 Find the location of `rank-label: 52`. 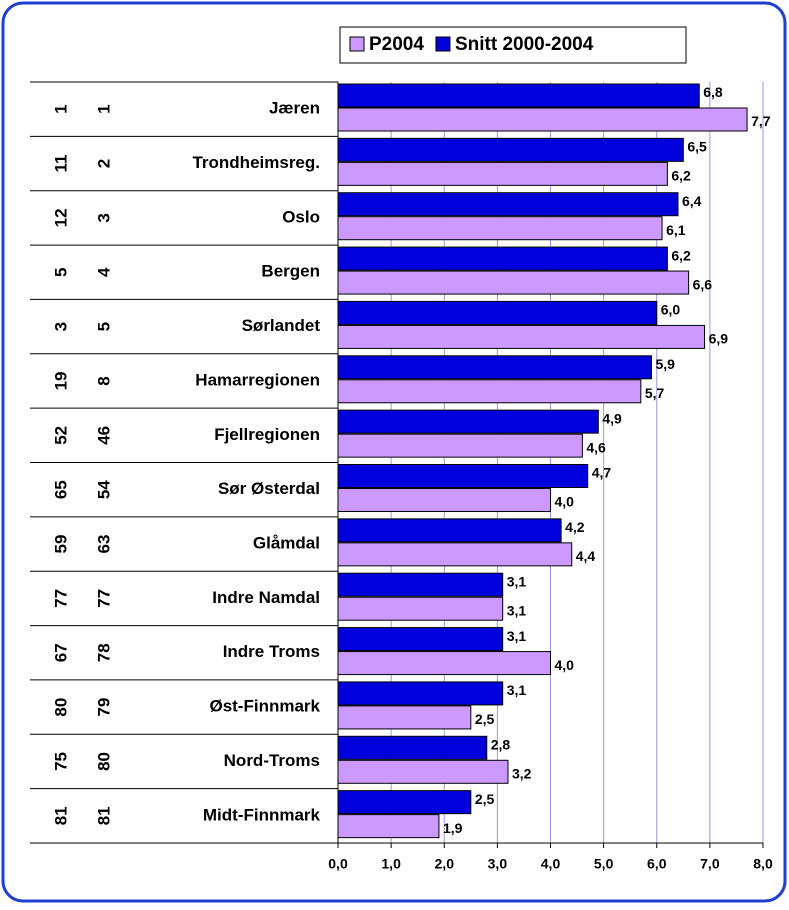

rank-label: 52 is located at coordinates (60, 435).